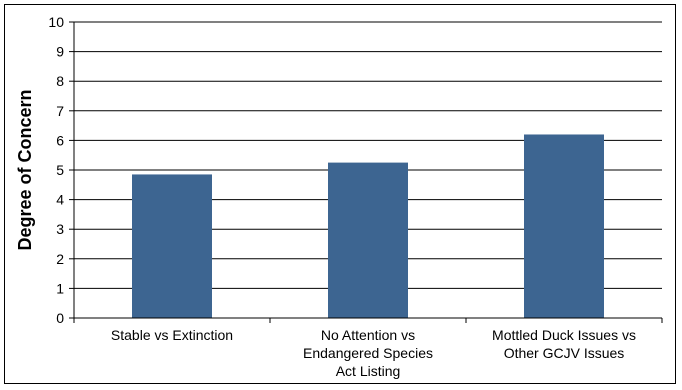  I want to click on y-axis-label: Degree of Concern, so click(25, 169).